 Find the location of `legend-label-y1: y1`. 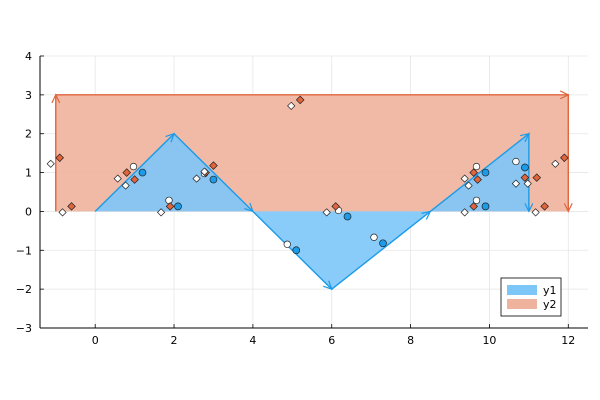

legend-label-y1: y1 is located at coordinates (550, 290).